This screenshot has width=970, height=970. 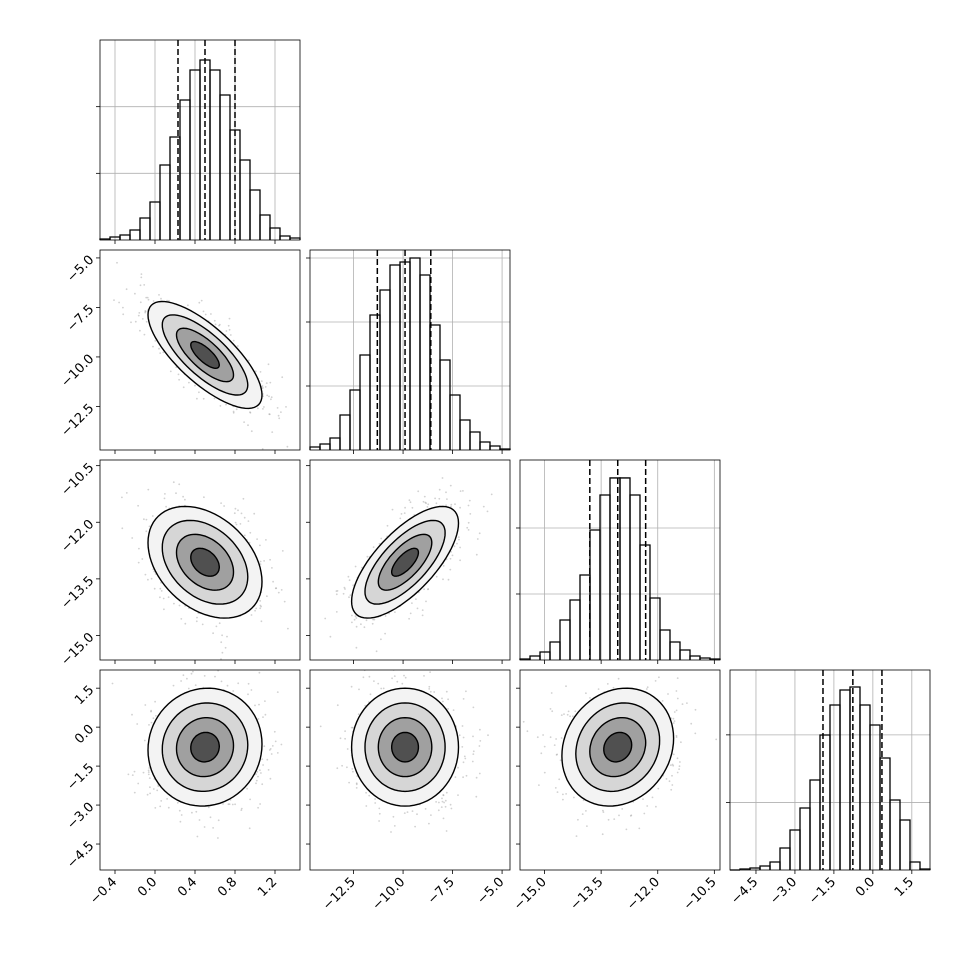 What do you see at coordinates (200, 770) in the screenshot?
I see `panel-frame` at bounding box center [200, 770].